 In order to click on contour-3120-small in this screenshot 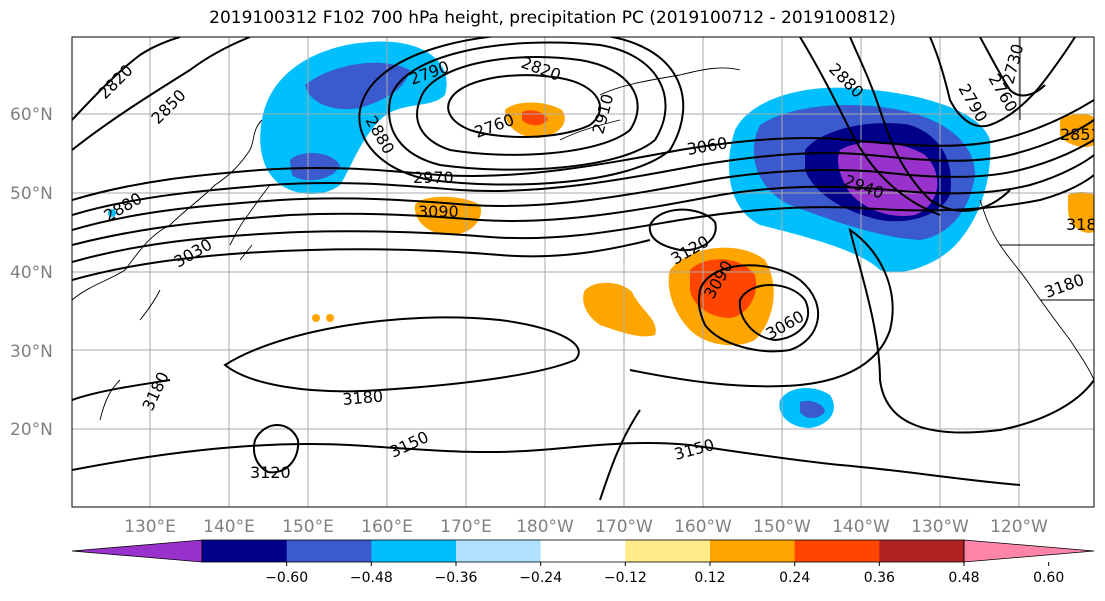, I will do `click(276, 449)`.